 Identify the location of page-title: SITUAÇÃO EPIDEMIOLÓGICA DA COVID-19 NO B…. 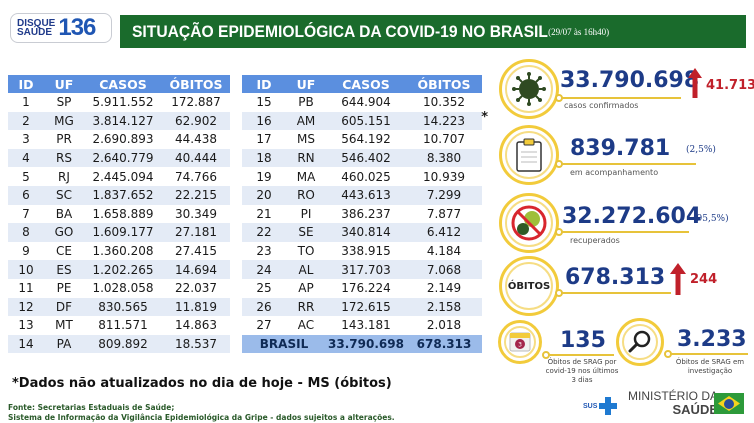
(340, 31).